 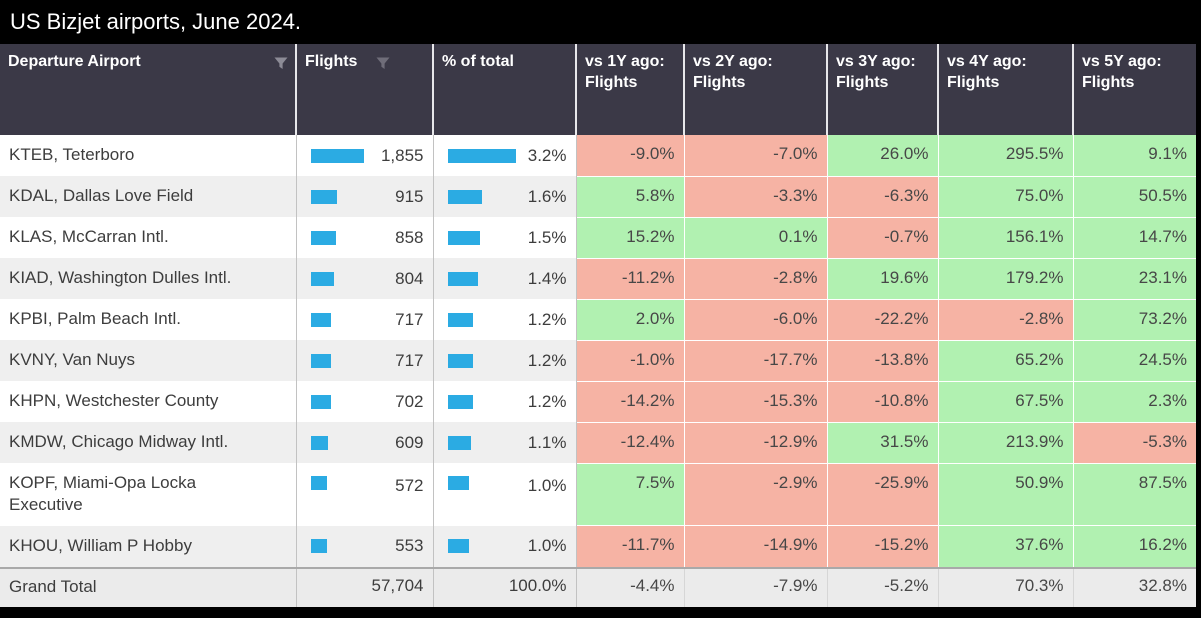 I want to click on pct-of-total-cell: 3.2%, so click(x=505, y=155).